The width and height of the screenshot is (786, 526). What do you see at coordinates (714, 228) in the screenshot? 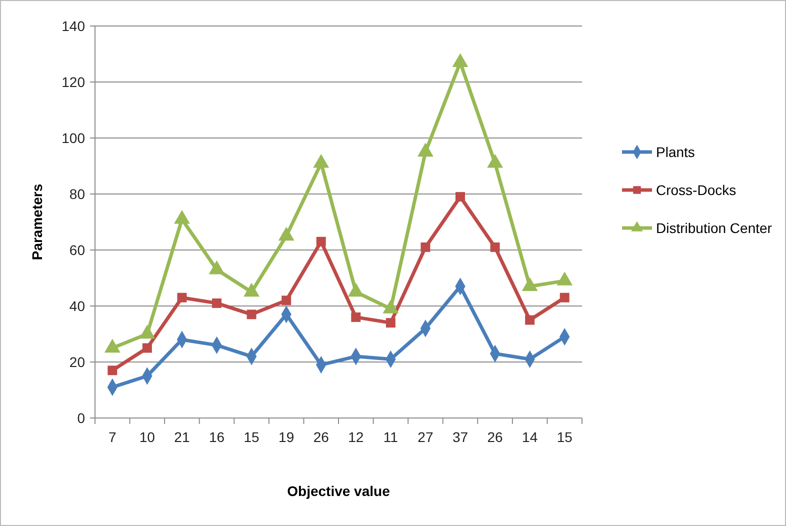
I see `legend-label: Distribution Center` at bounding box center [714, 228].